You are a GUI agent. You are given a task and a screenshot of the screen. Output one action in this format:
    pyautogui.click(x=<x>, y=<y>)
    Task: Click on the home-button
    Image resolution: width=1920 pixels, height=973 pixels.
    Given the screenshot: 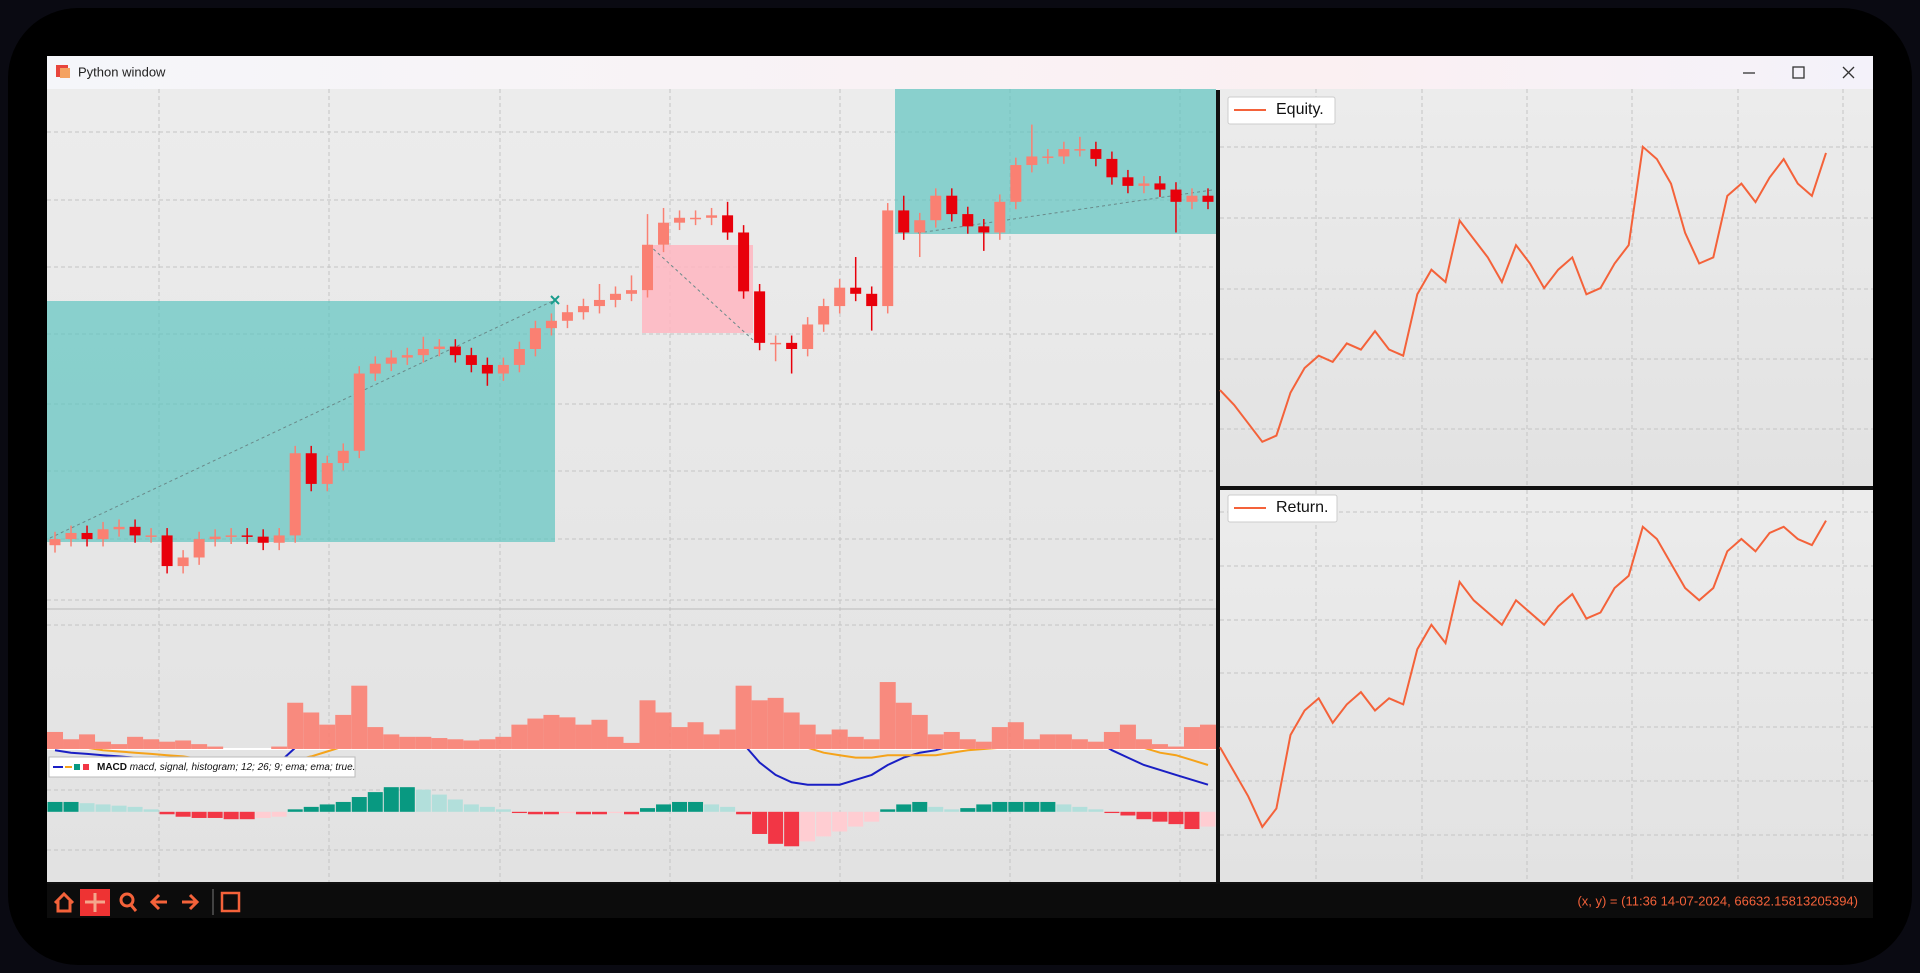 What is the action you would take?
    pyautogui.click(x=64, y=902)
    